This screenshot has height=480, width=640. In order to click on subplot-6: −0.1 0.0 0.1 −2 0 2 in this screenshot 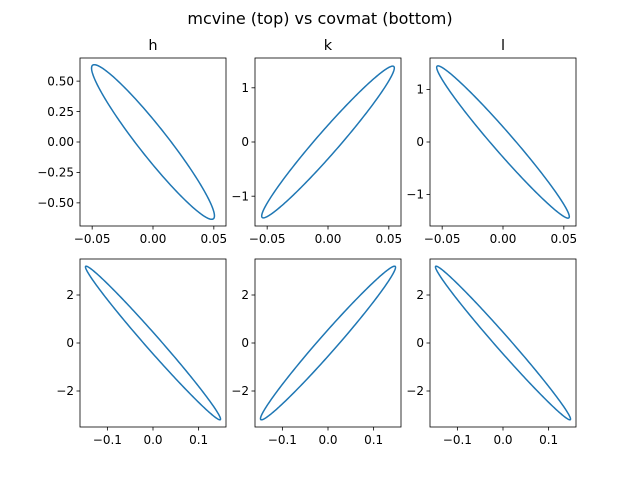, I will do `click(491, 352)`.